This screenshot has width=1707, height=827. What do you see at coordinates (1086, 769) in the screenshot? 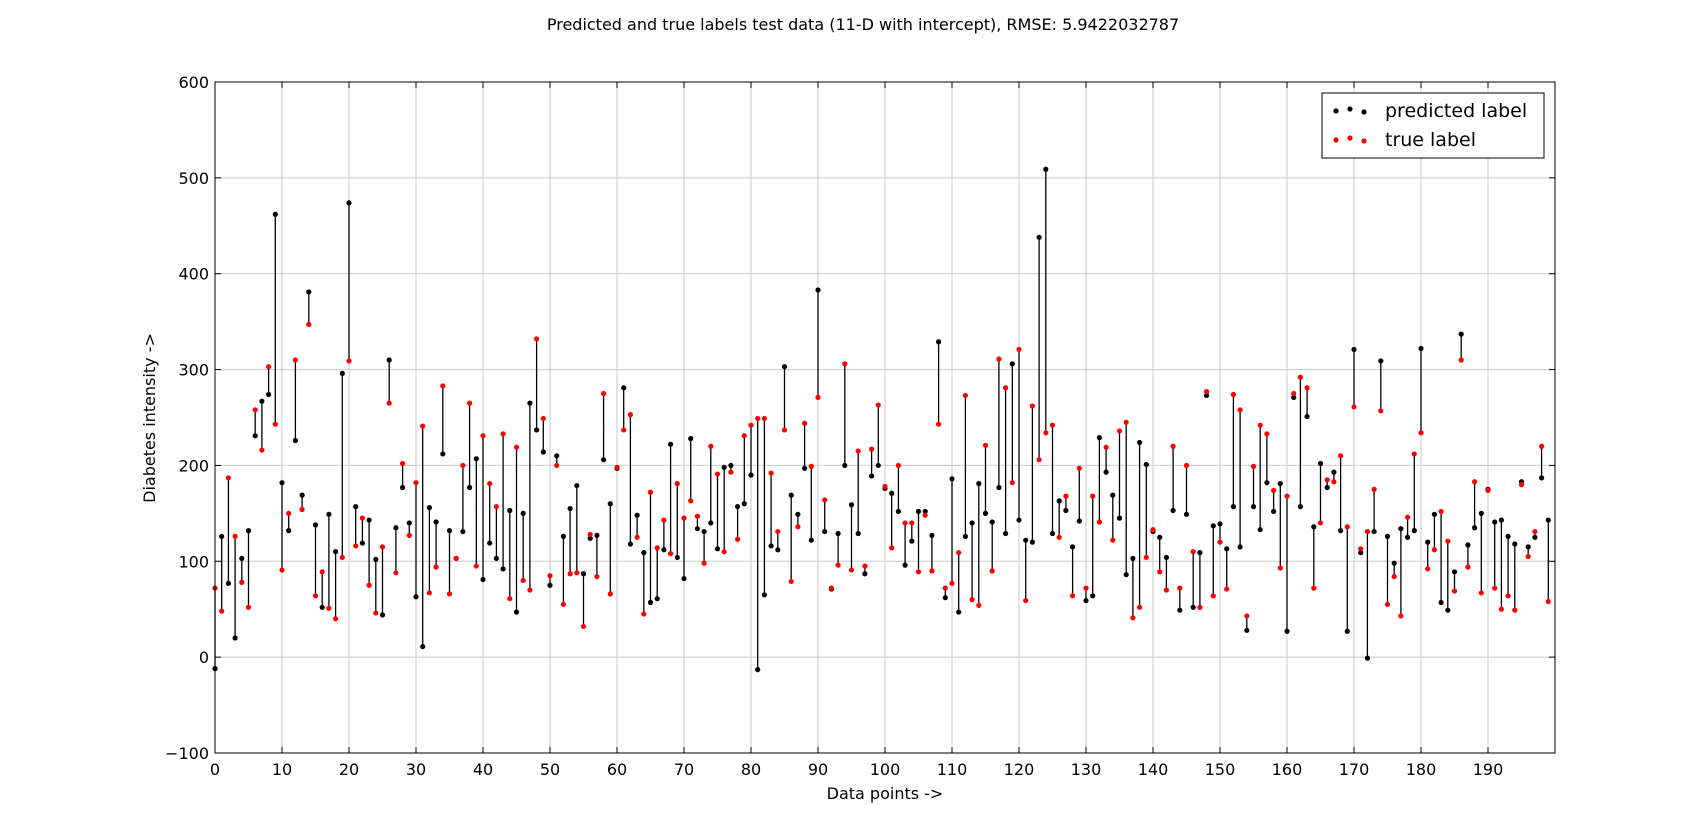
I see `x-tick-label: 130` at bounding box center [1086, 769].